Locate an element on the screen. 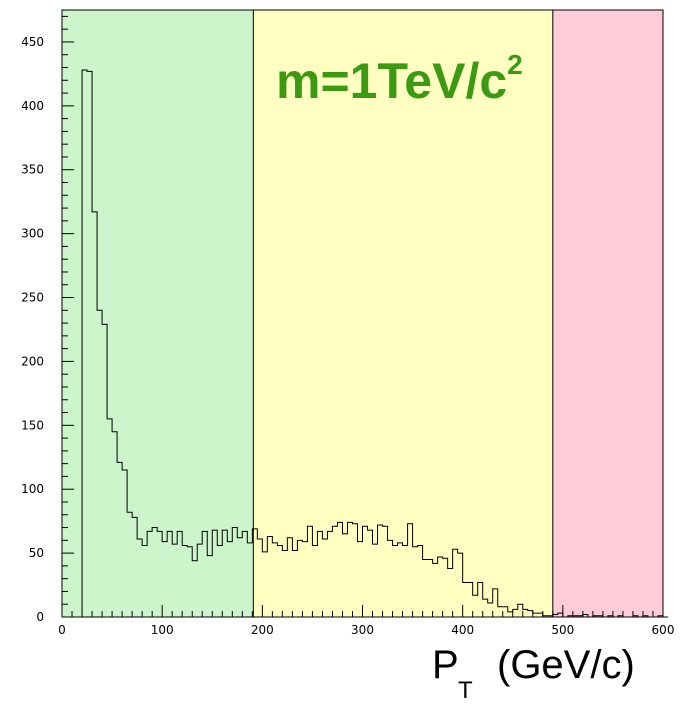  x-axis-title-subscript: T is located at coordinates (465, 690).